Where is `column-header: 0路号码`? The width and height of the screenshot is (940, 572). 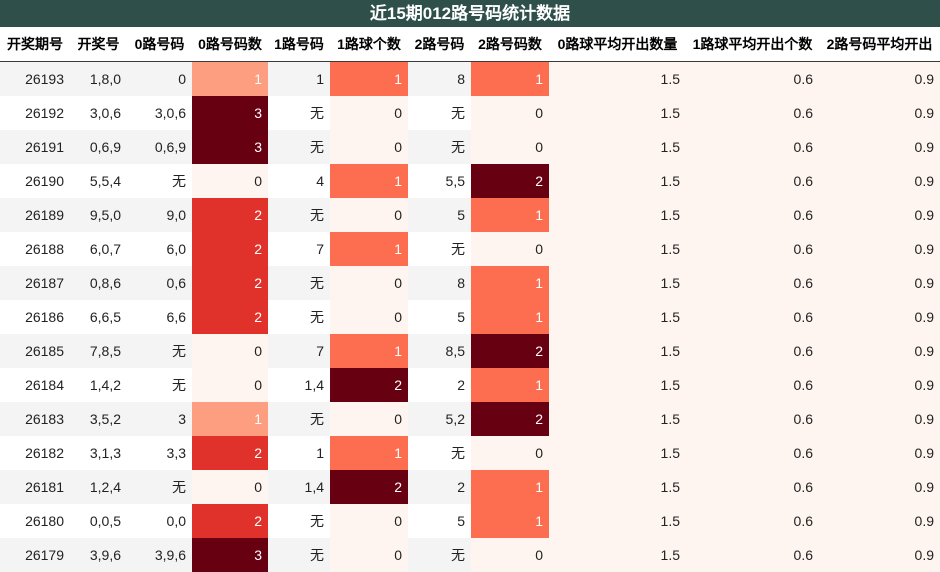
column-header: 0路号码 is located at coordinates (159, 44).